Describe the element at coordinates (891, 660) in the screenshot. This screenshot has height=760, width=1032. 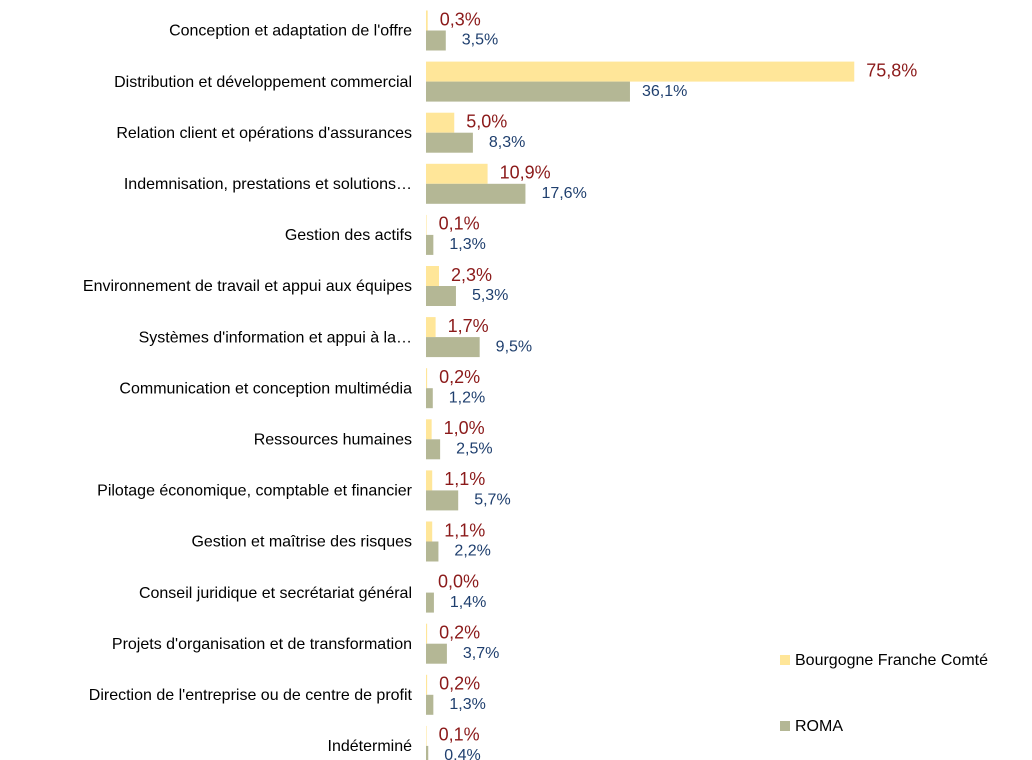
I see `legend-label: Bourgogne Franche Comté` at that location.